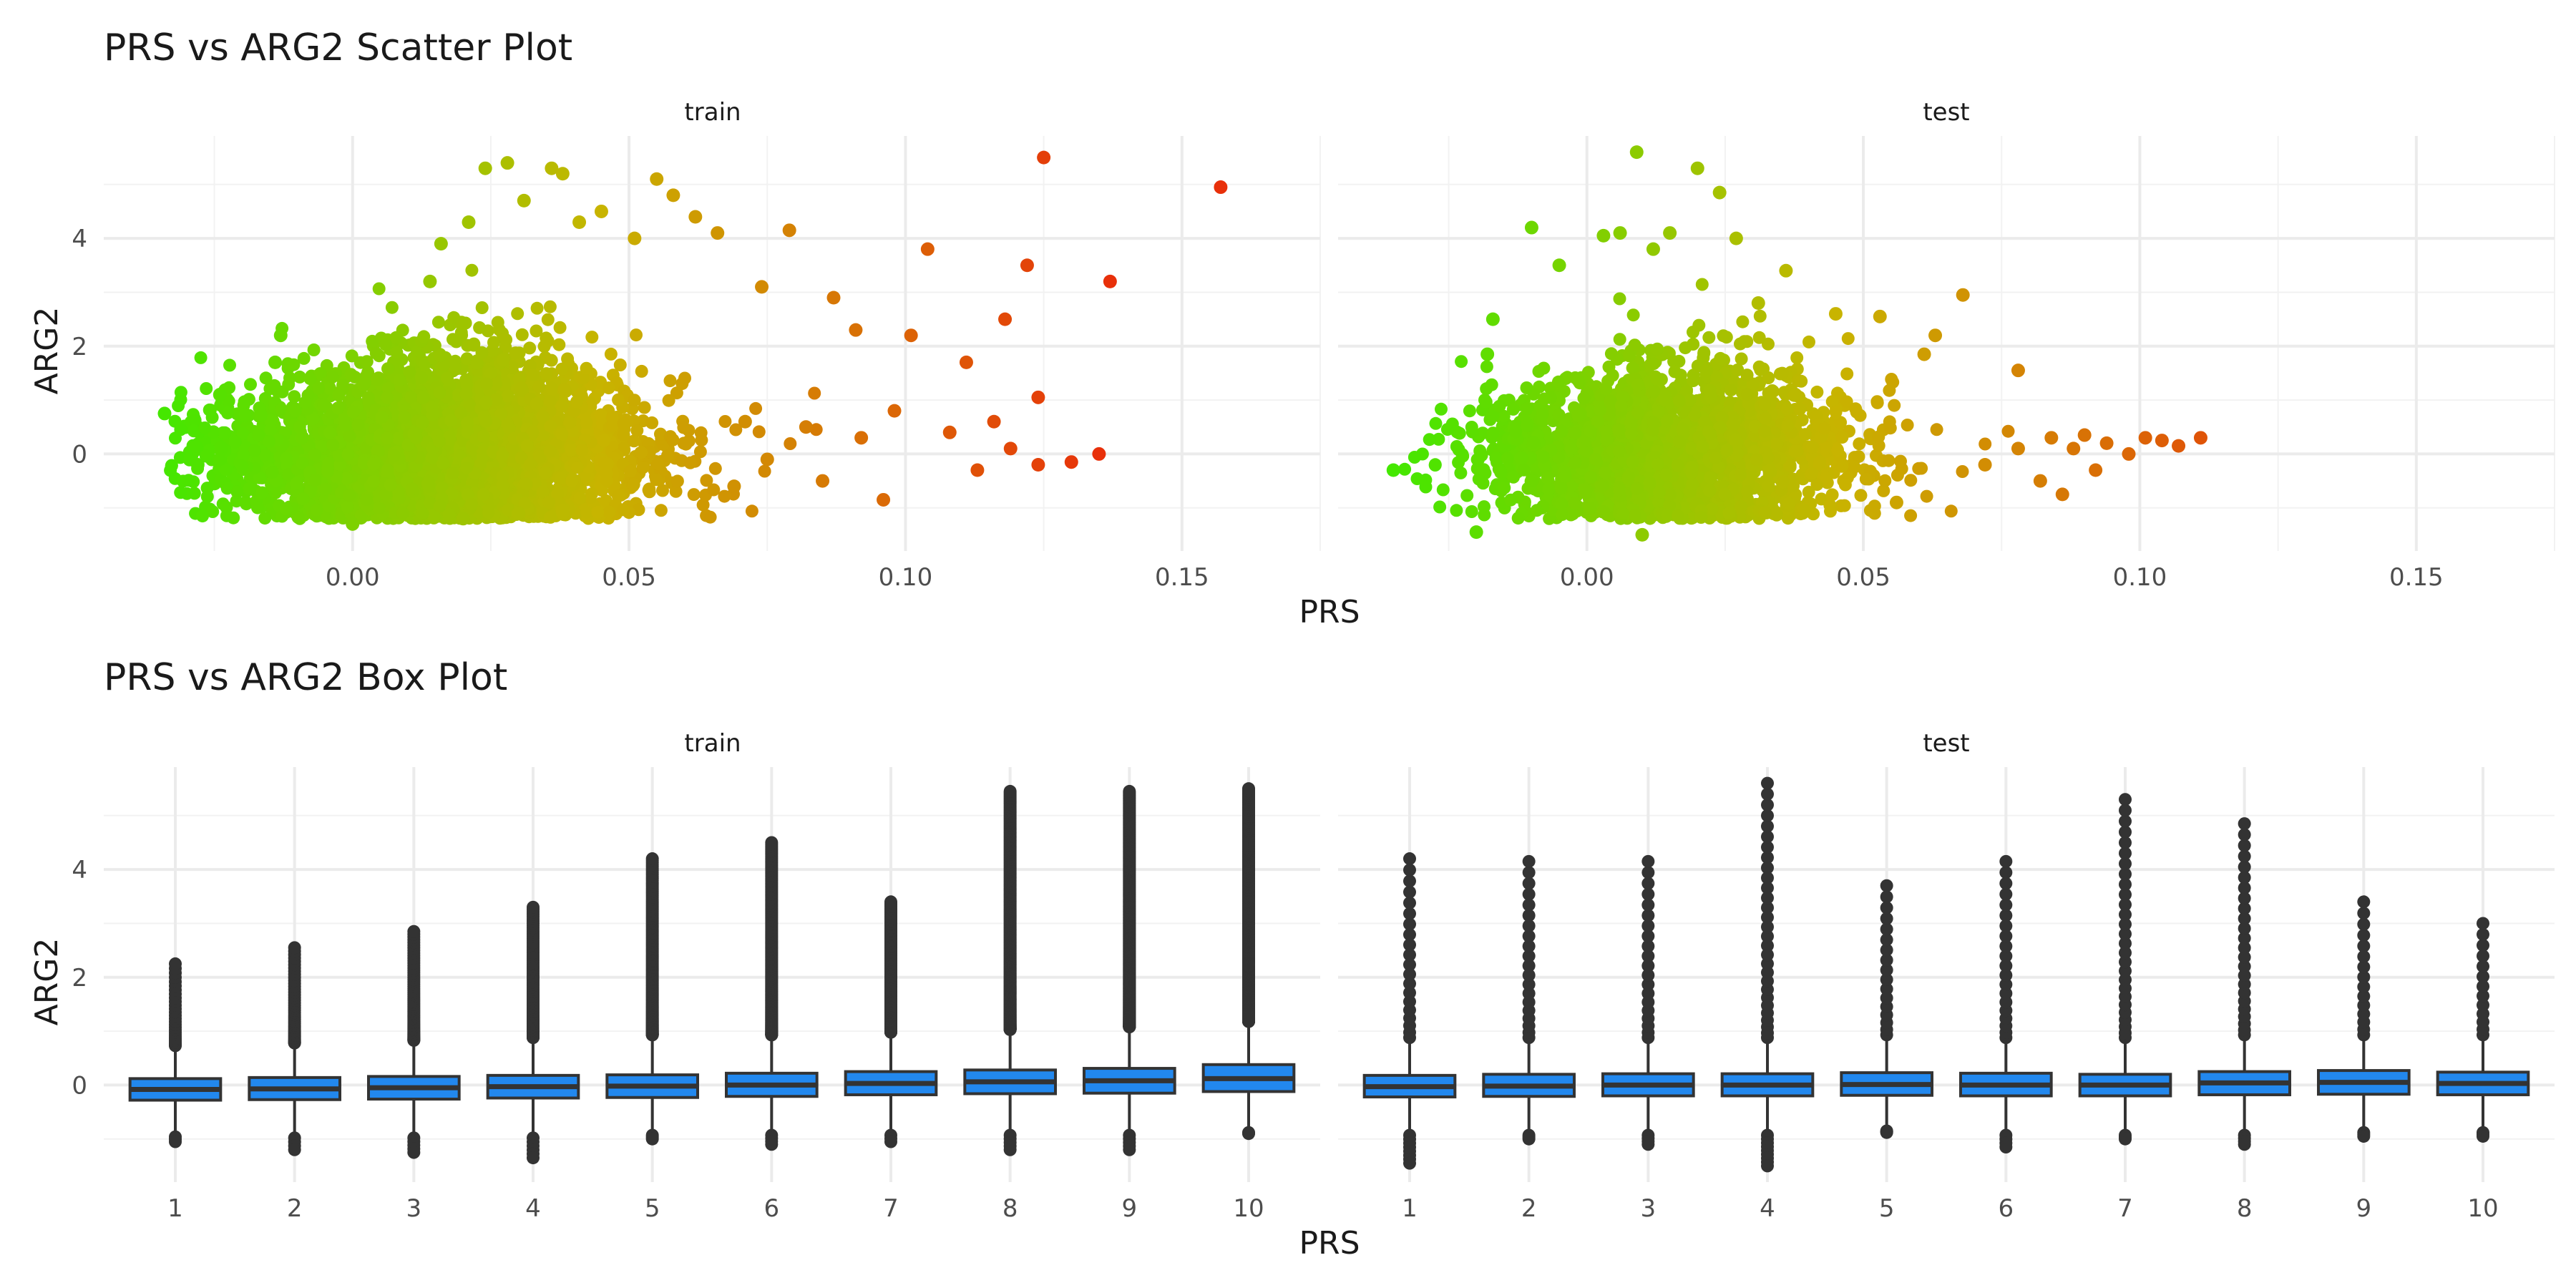 The width and height of the screenshot is (2576, 1288). Describe the element at coordinates (338, 48) in the screenshot. I see `scatter-title: PRS vs ARG2 Scatter Plot` at that location.